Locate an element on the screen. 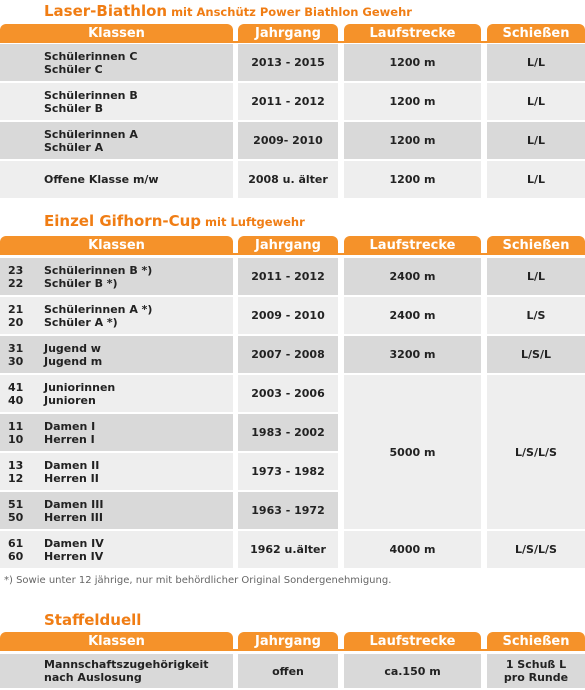 Image resolution: width=585 pixels, height=690 pixels. text-line: nach Auslosung is located at coordinates (93, 677).